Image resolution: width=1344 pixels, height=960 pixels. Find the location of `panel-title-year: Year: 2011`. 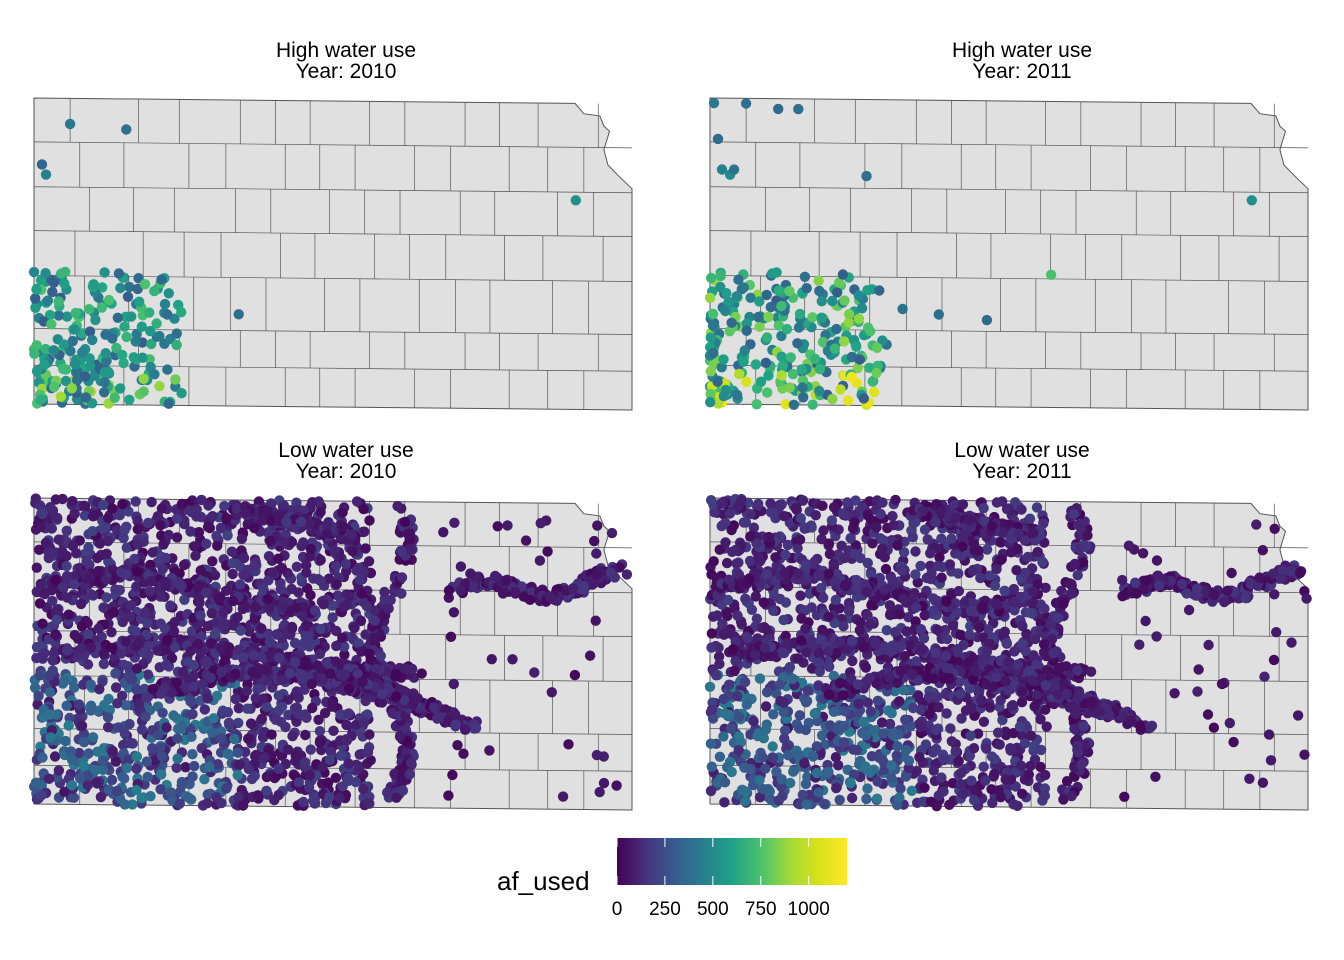

panel-title-year: Year: 2011 is located at coordinates (1022, 71).